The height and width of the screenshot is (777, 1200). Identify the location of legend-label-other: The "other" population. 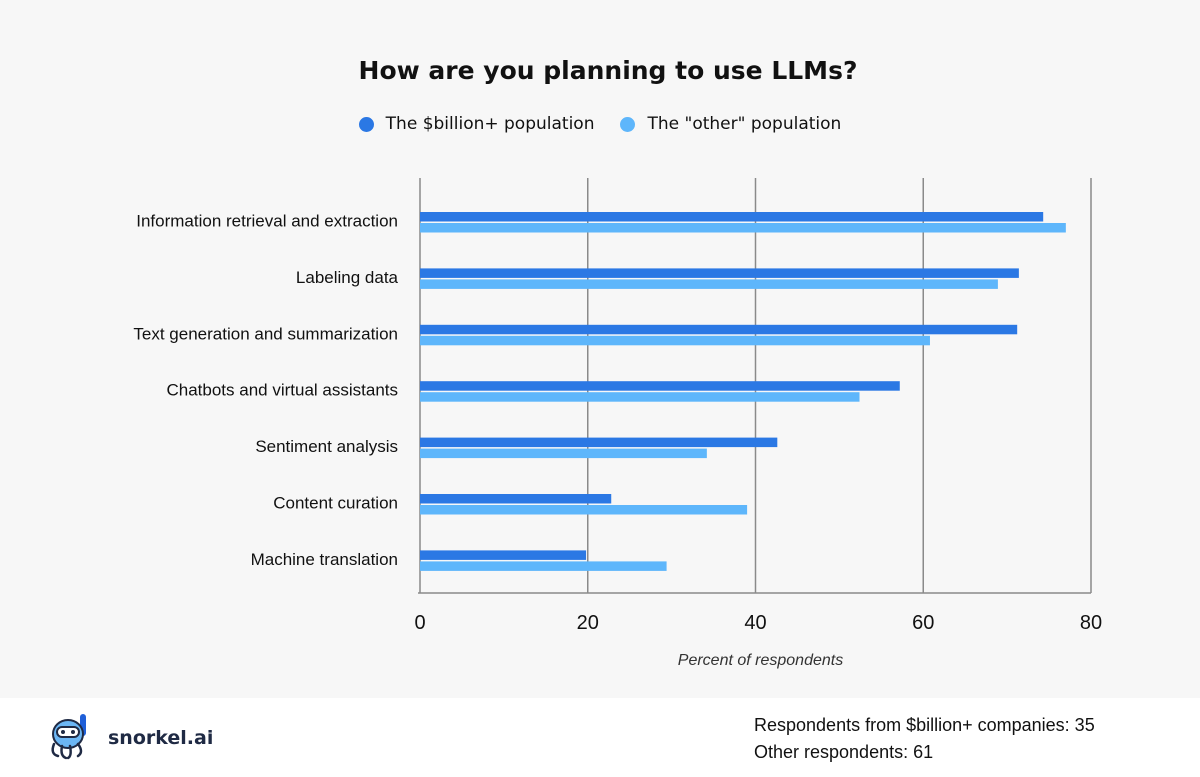
(744, 124).